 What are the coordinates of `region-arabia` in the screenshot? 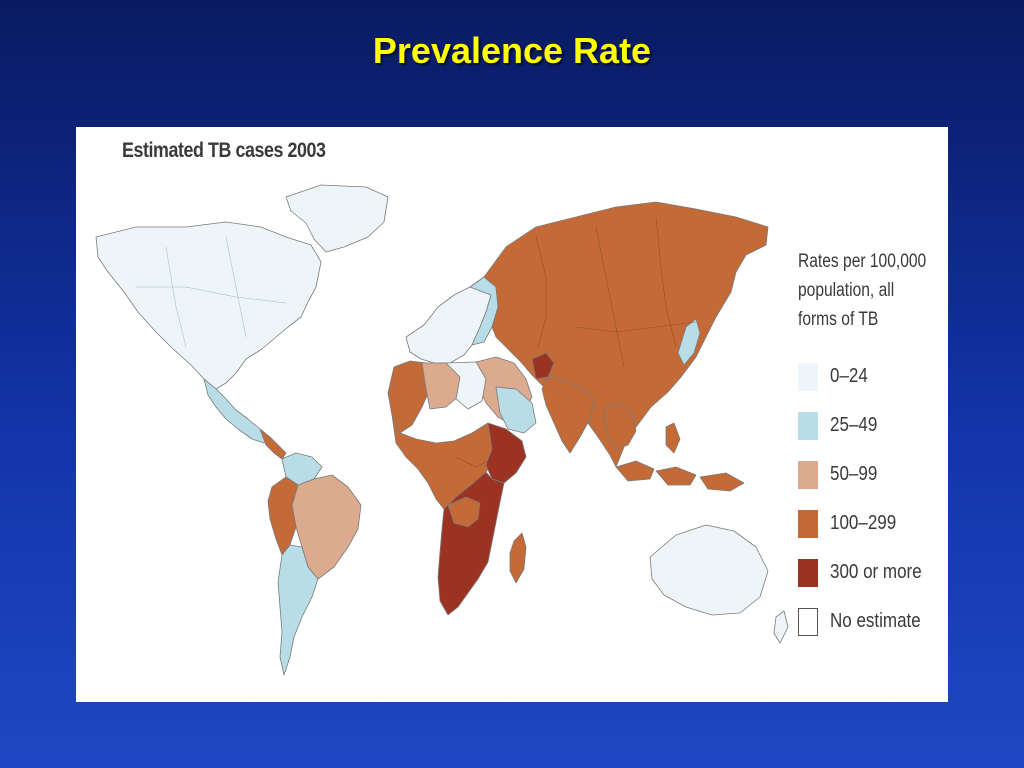 It's located at (516, 410).